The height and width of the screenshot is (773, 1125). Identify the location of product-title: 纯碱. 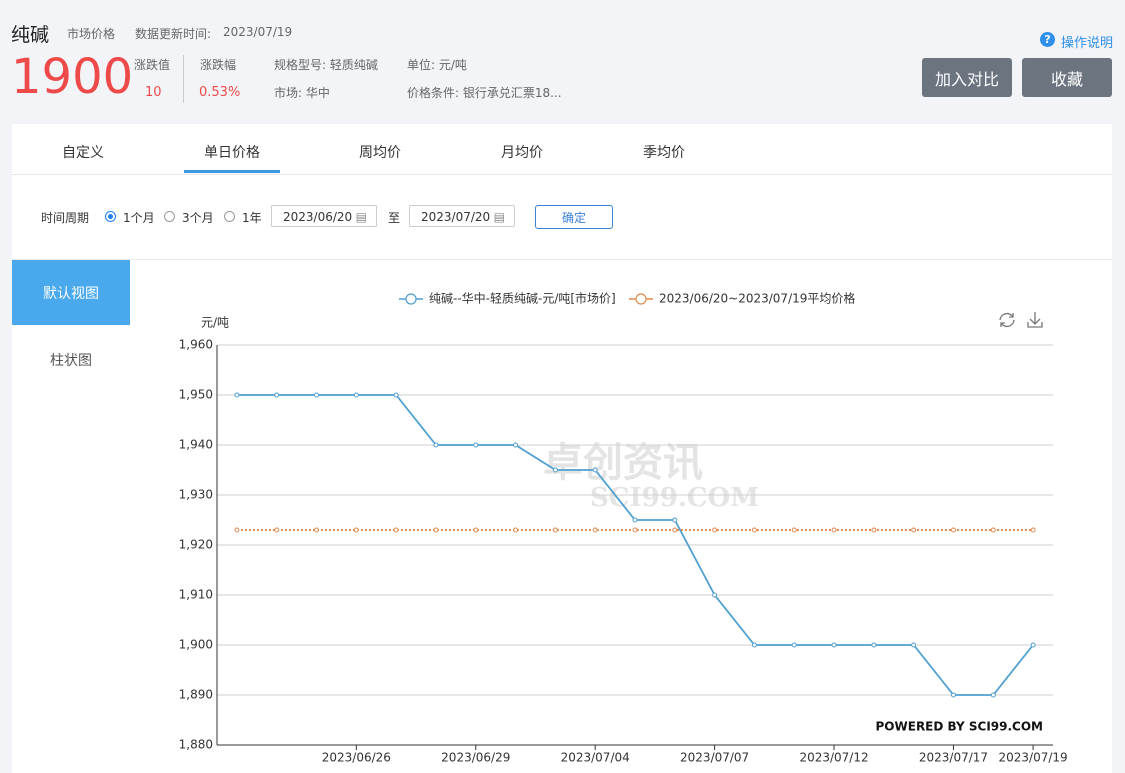
(30, 35).